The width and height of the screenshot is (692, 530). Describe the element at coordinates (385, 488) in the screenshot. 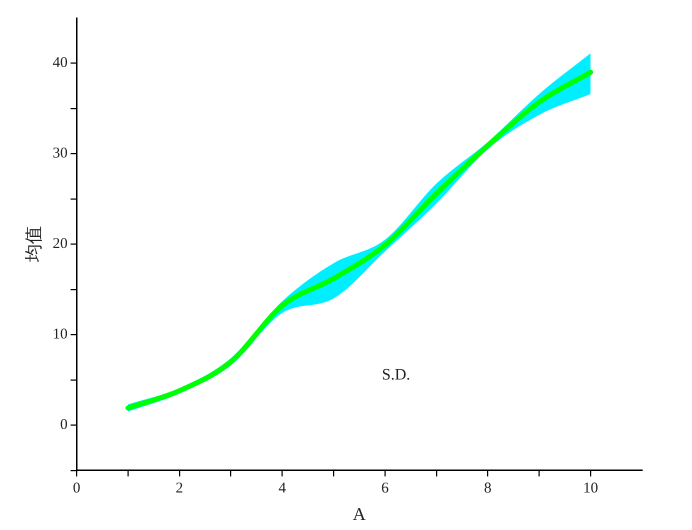

I see `x-tick-label: 6` at that location.